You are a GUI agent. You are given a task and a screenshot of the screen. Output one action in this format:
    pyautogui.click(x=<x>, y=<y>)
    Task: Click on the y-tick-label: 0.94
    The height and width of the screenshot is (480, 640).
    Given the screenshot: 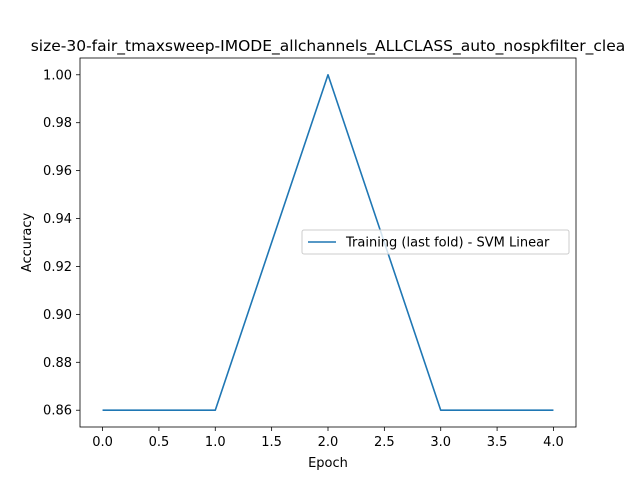 What is the action you would take?
    pyautogui.click(x=57, y=219)
    